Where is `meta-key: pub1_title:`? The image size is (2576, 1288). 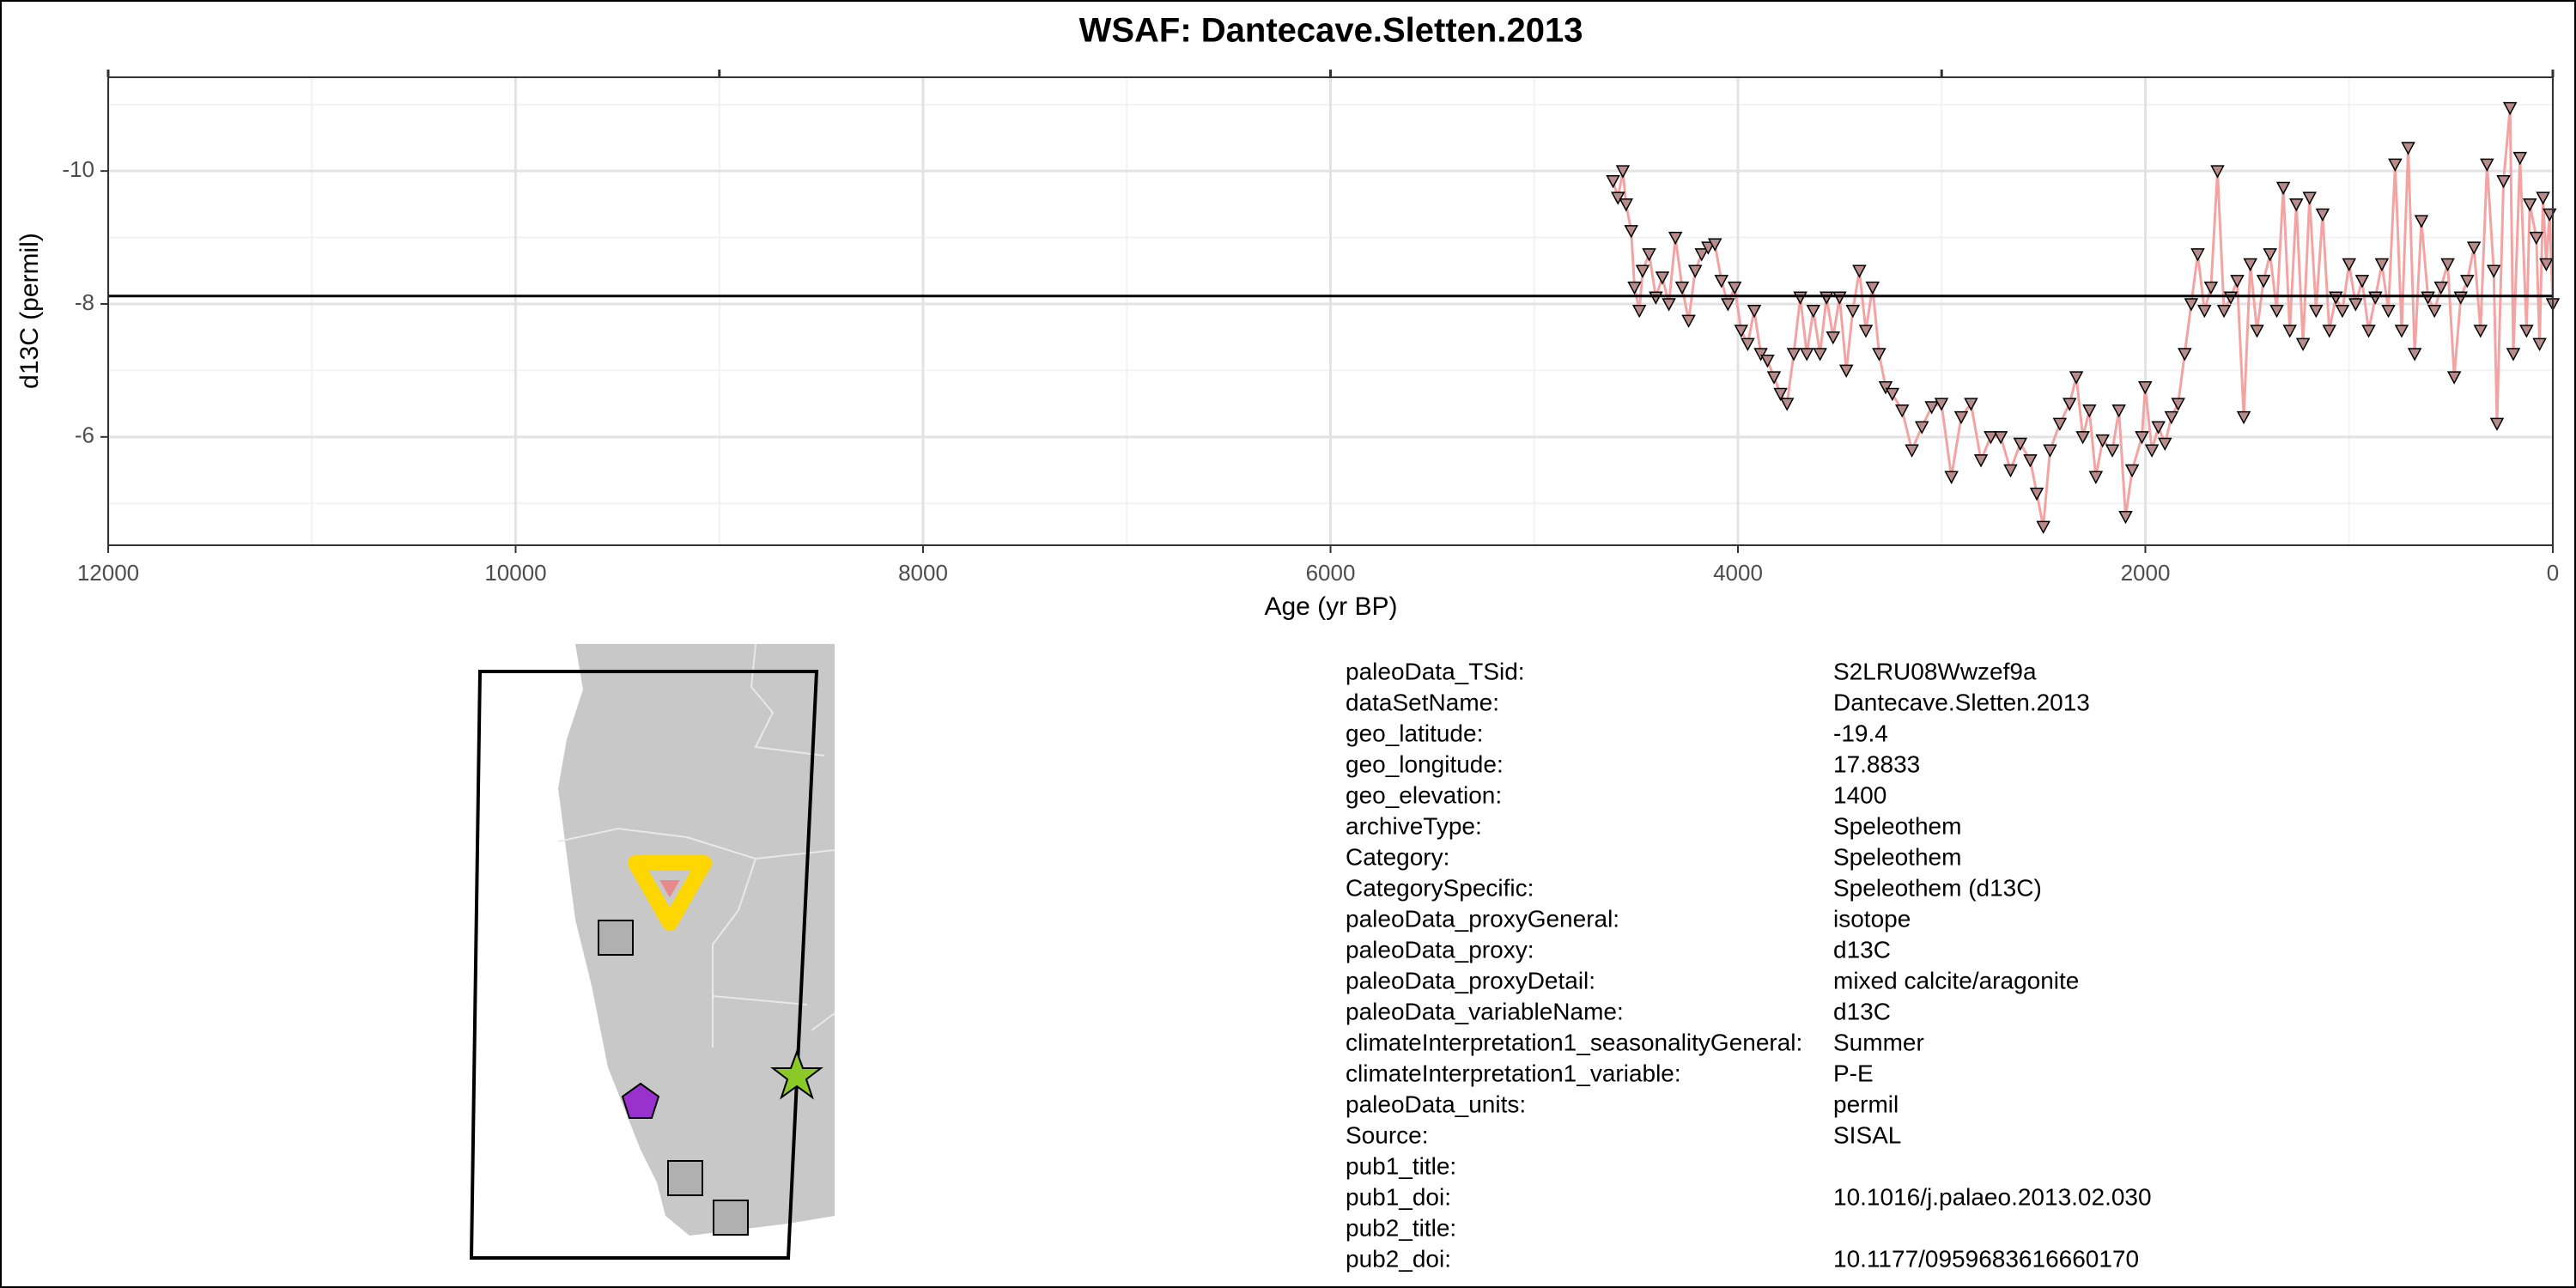 meta-key: pub1_title: is located at coordinates (1401, 1166).